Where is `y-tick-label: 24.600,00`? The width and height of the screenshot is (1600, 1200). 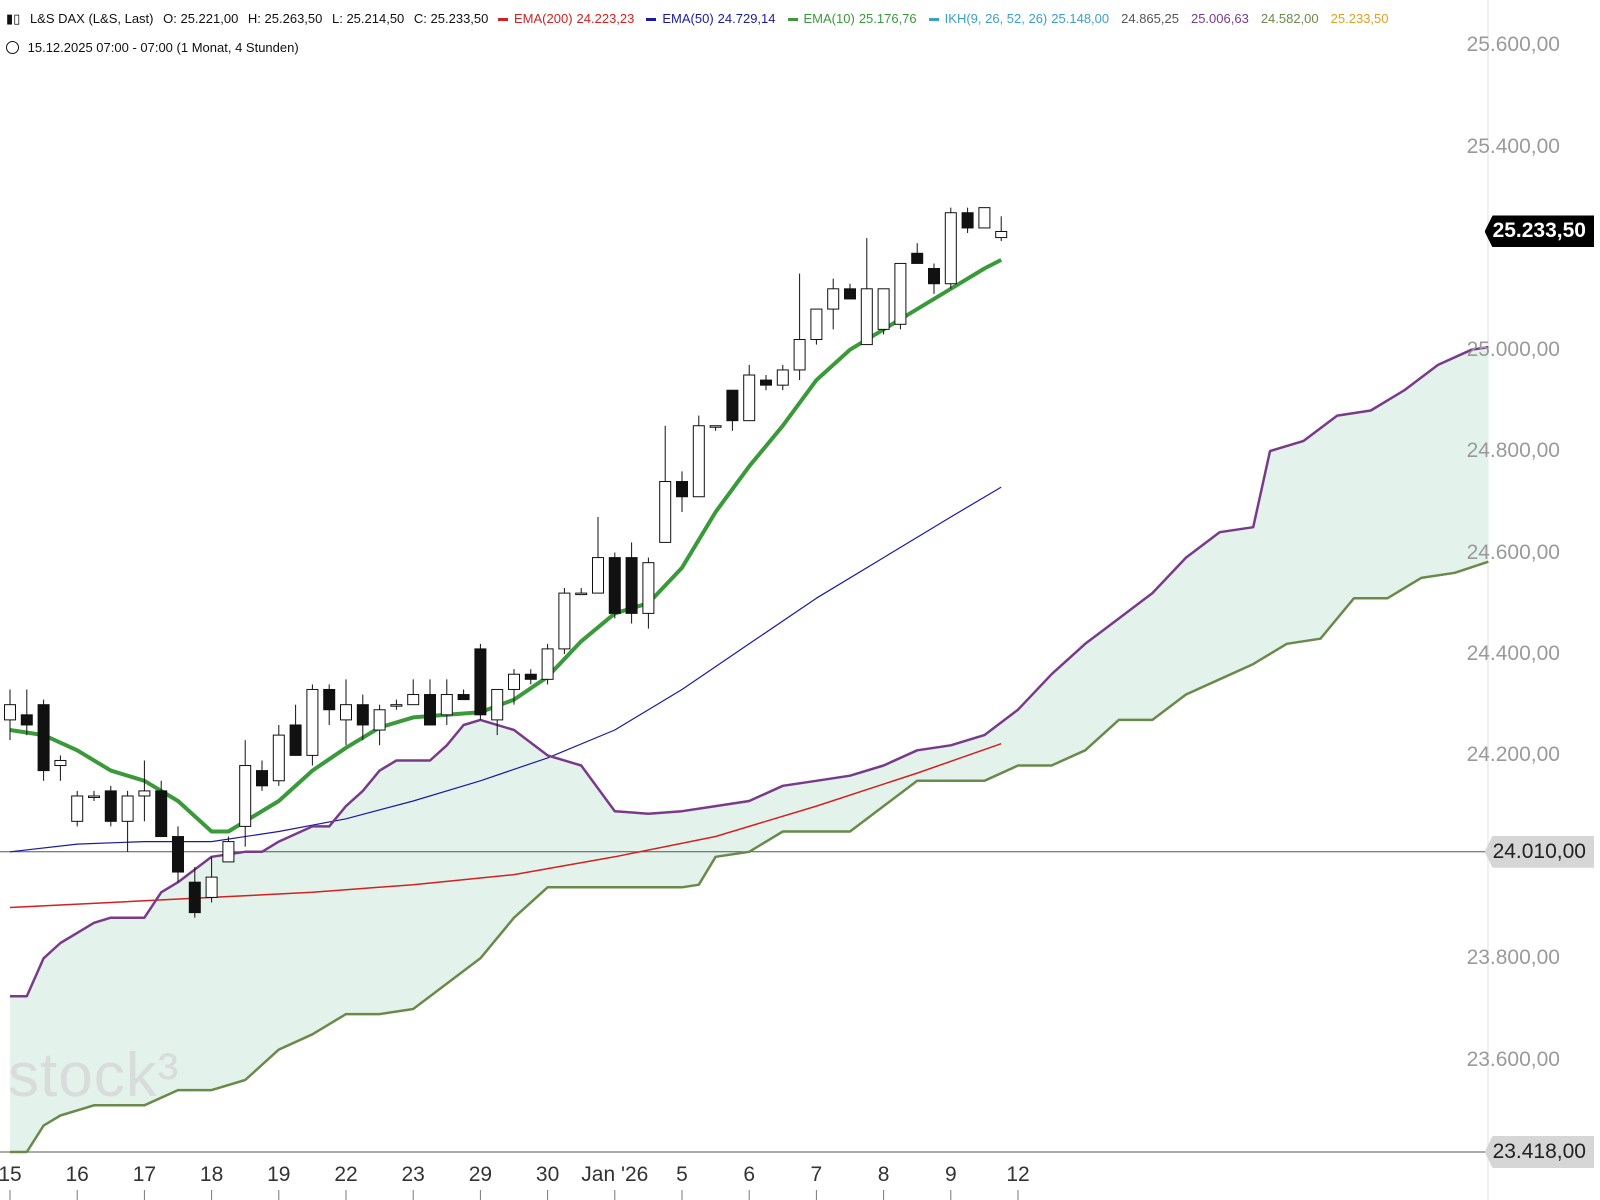
y-tick-label: 24.600,00 is located at coordinates (1513, 552).